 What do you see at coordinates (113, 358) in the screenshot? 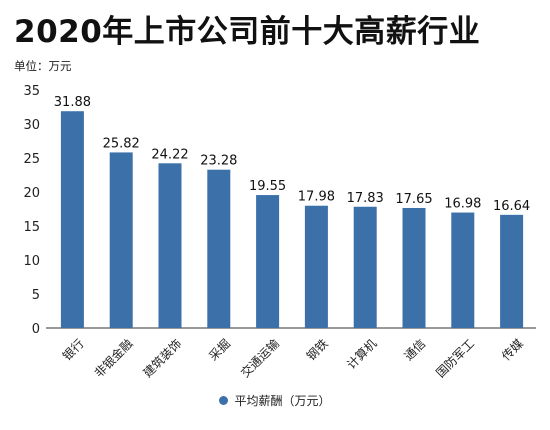
I see `x-tick-label: 非银金融` at bounding box center [113, 358].